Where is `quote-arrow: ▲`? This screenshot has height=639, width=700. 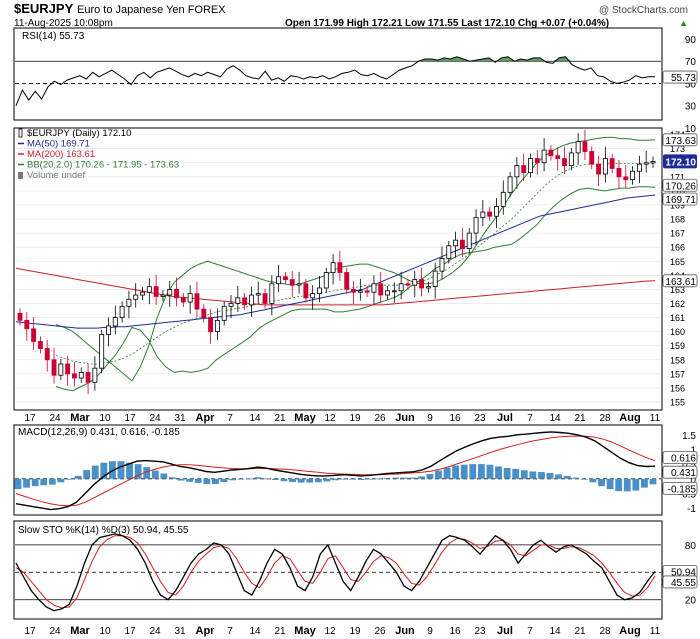 quote-arrow: ▲ is located at coordinates (683, 23).